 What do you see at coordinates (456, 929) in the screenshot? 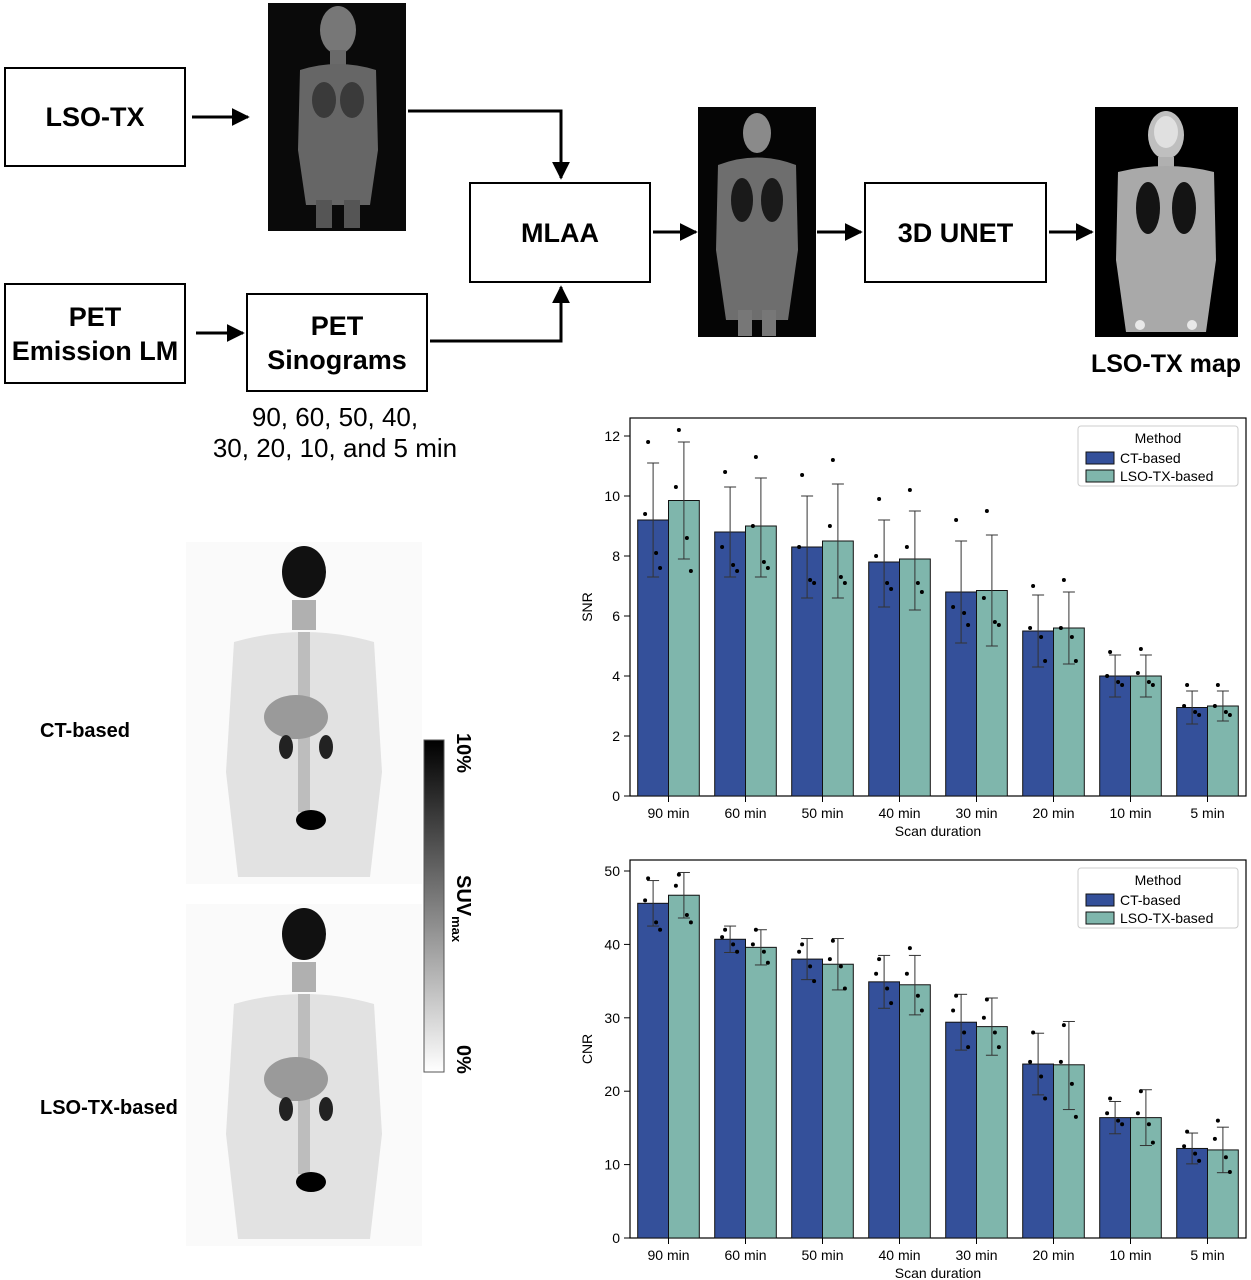
I see `colorbar-title-sub: max` at bounding box center [456, 929].